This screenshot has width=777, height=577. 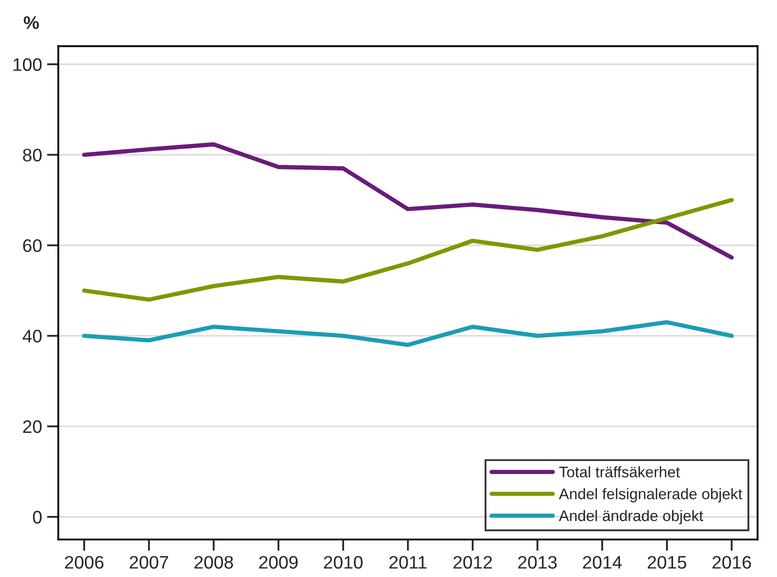 What do you see at coordinates (32, 155) in the screenshot?
I see `y-tick-label: 80` at bounding box center [32, 155].